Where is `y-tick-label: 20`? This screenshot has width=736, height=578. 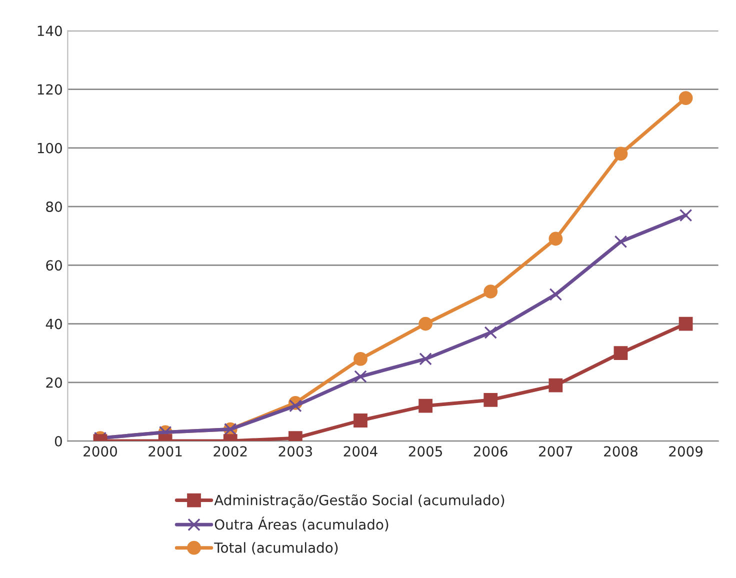 y-tick-label: 20 is located at coordinates (54, 382).